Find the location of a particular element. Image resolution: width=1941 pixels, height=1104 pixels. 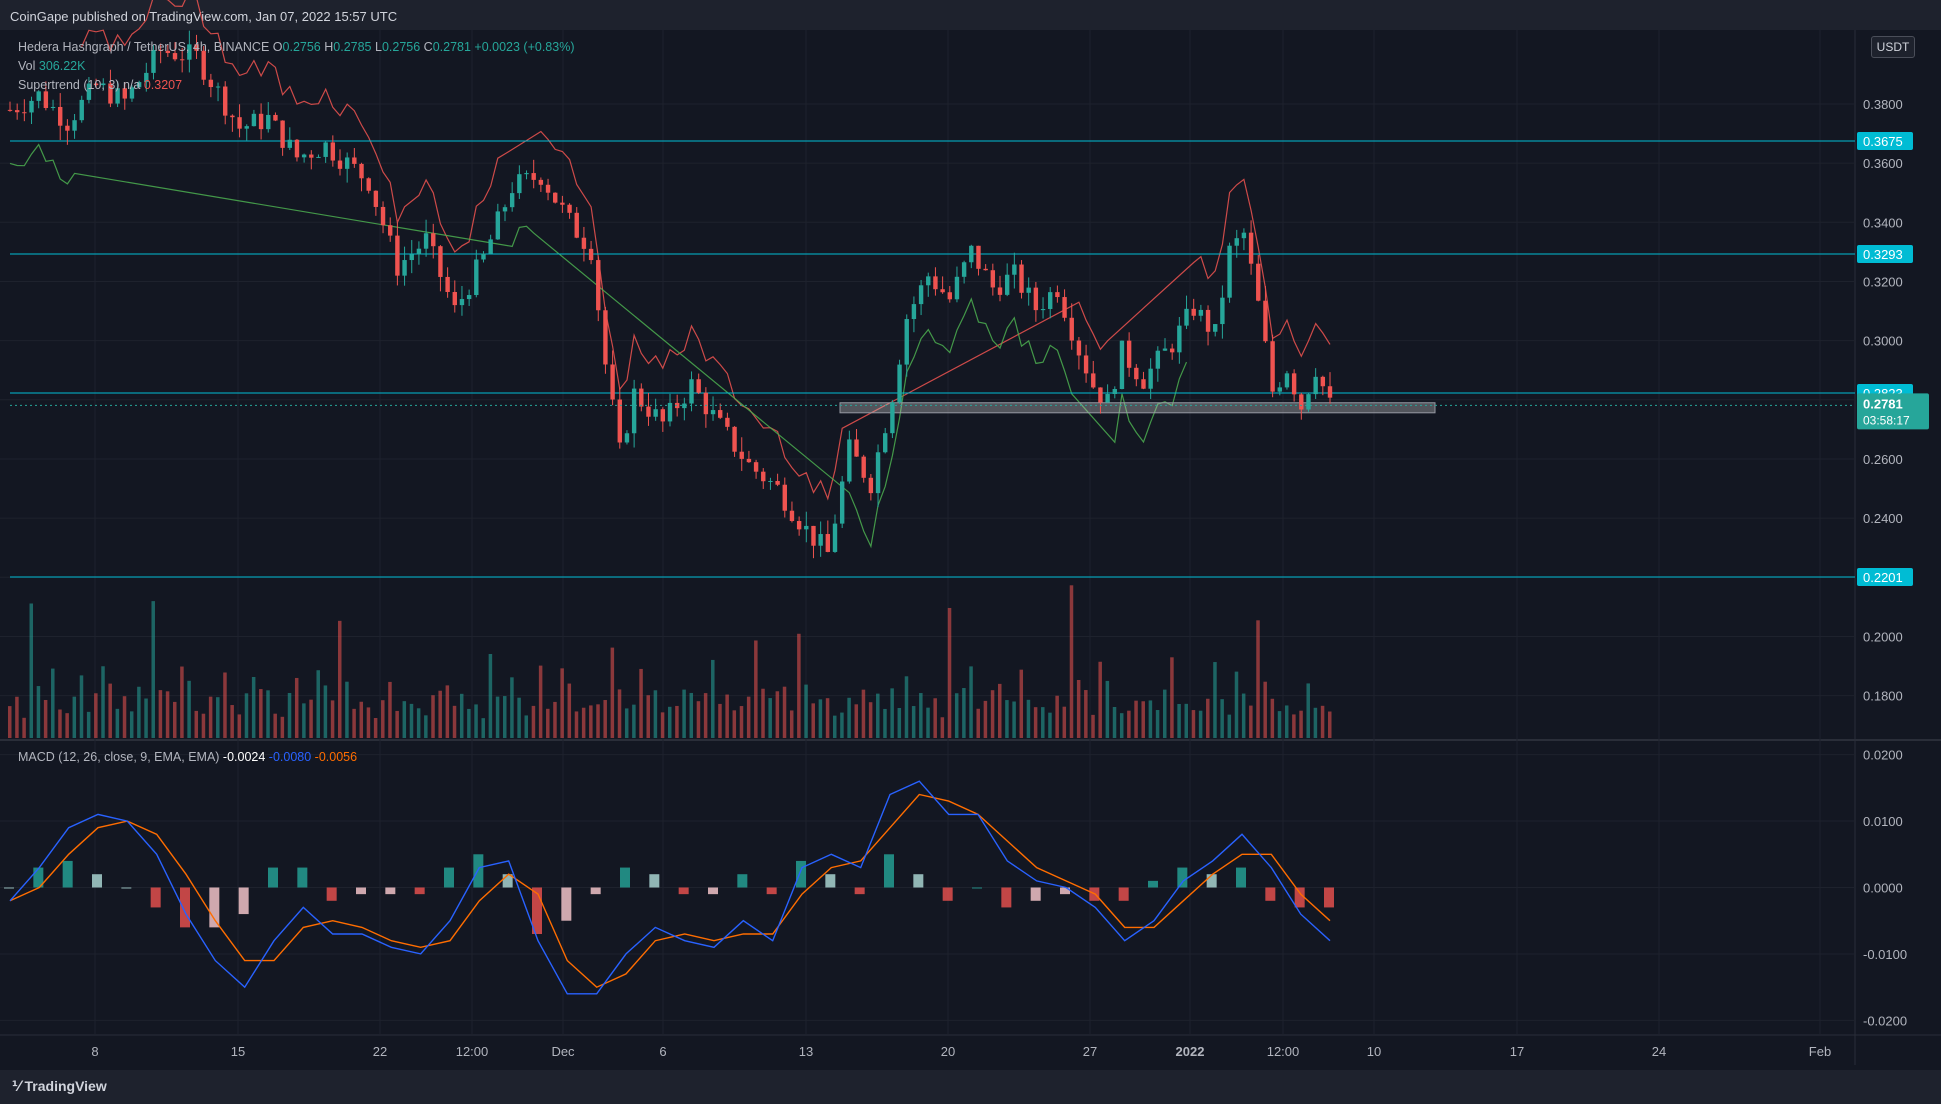

macd-signal-line is located at coordinates (670, 891).